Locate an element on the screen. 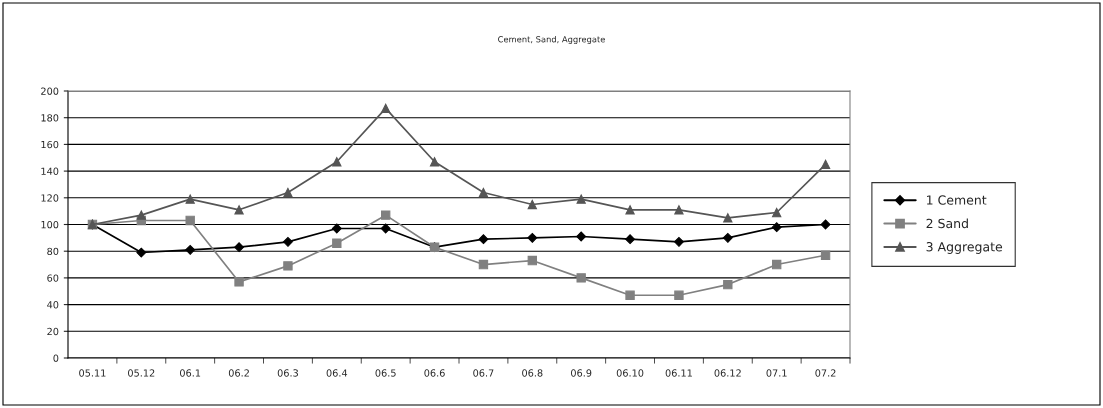  y-tick-label: 180 is located at coordinates (50, 118).